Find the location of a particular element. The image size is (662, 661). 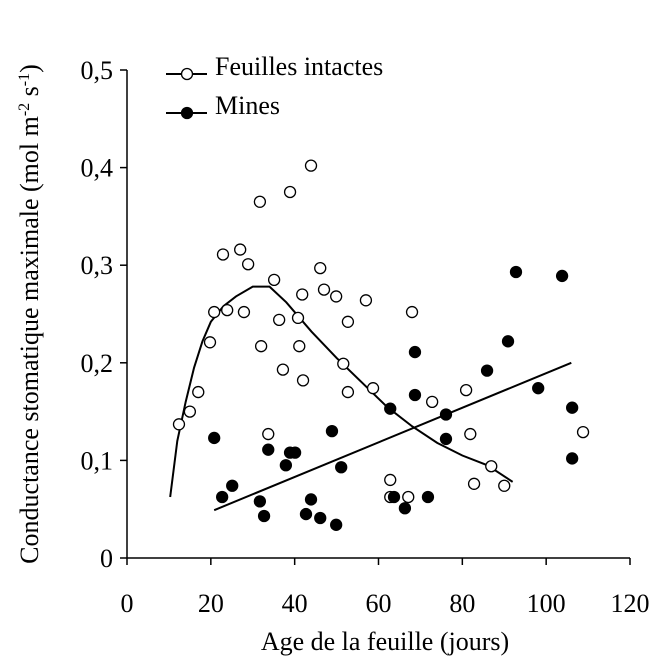

y-tick-label: 0 is located at coordinates (106, 558).